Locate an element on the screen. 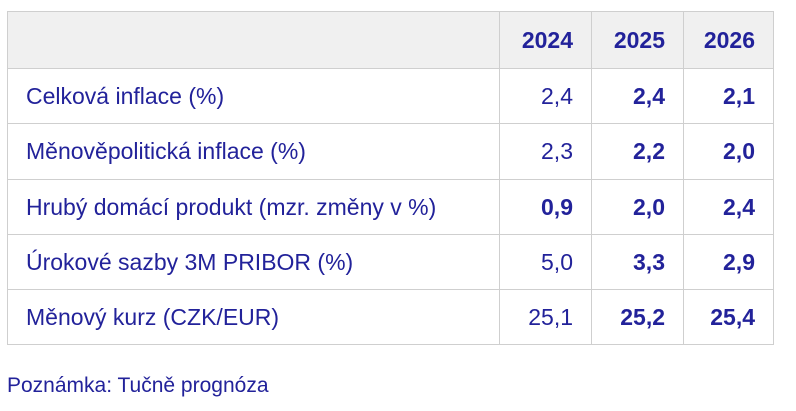  table-row: Měnověpolitická inflace (%) 2,3 2,2 2,0 is located at coordinates (390, 151).